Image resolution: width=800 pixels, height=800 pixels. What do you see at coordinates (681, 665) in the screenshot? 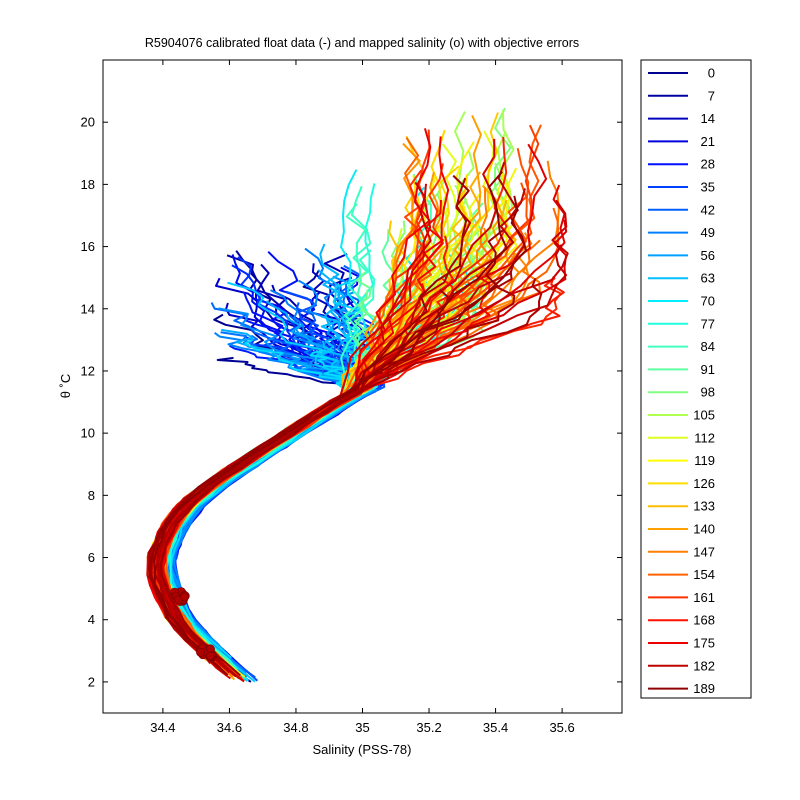
I see `legend-entry: 182` at bounding box center [681, 665].